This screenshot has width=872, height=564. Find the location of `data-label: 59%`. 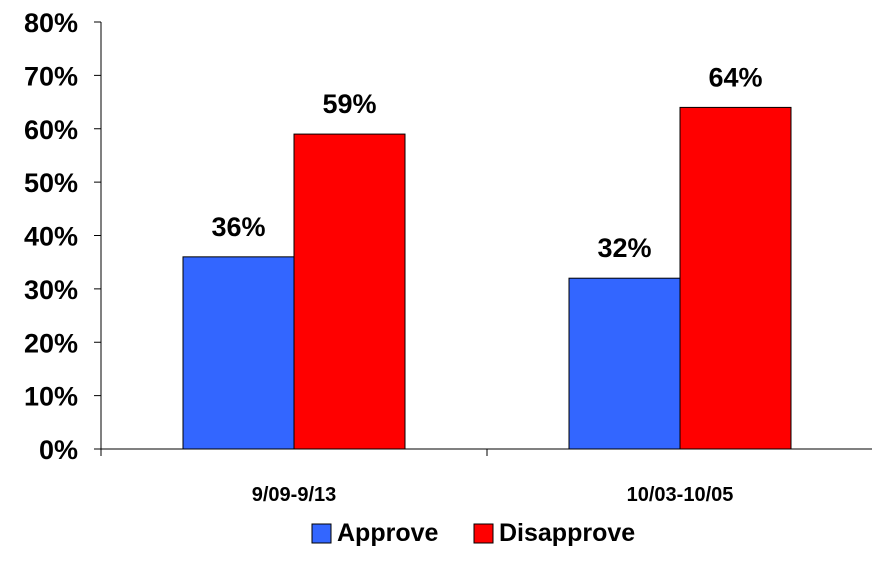

data-label: 59% is located at coordinates (349, 104).